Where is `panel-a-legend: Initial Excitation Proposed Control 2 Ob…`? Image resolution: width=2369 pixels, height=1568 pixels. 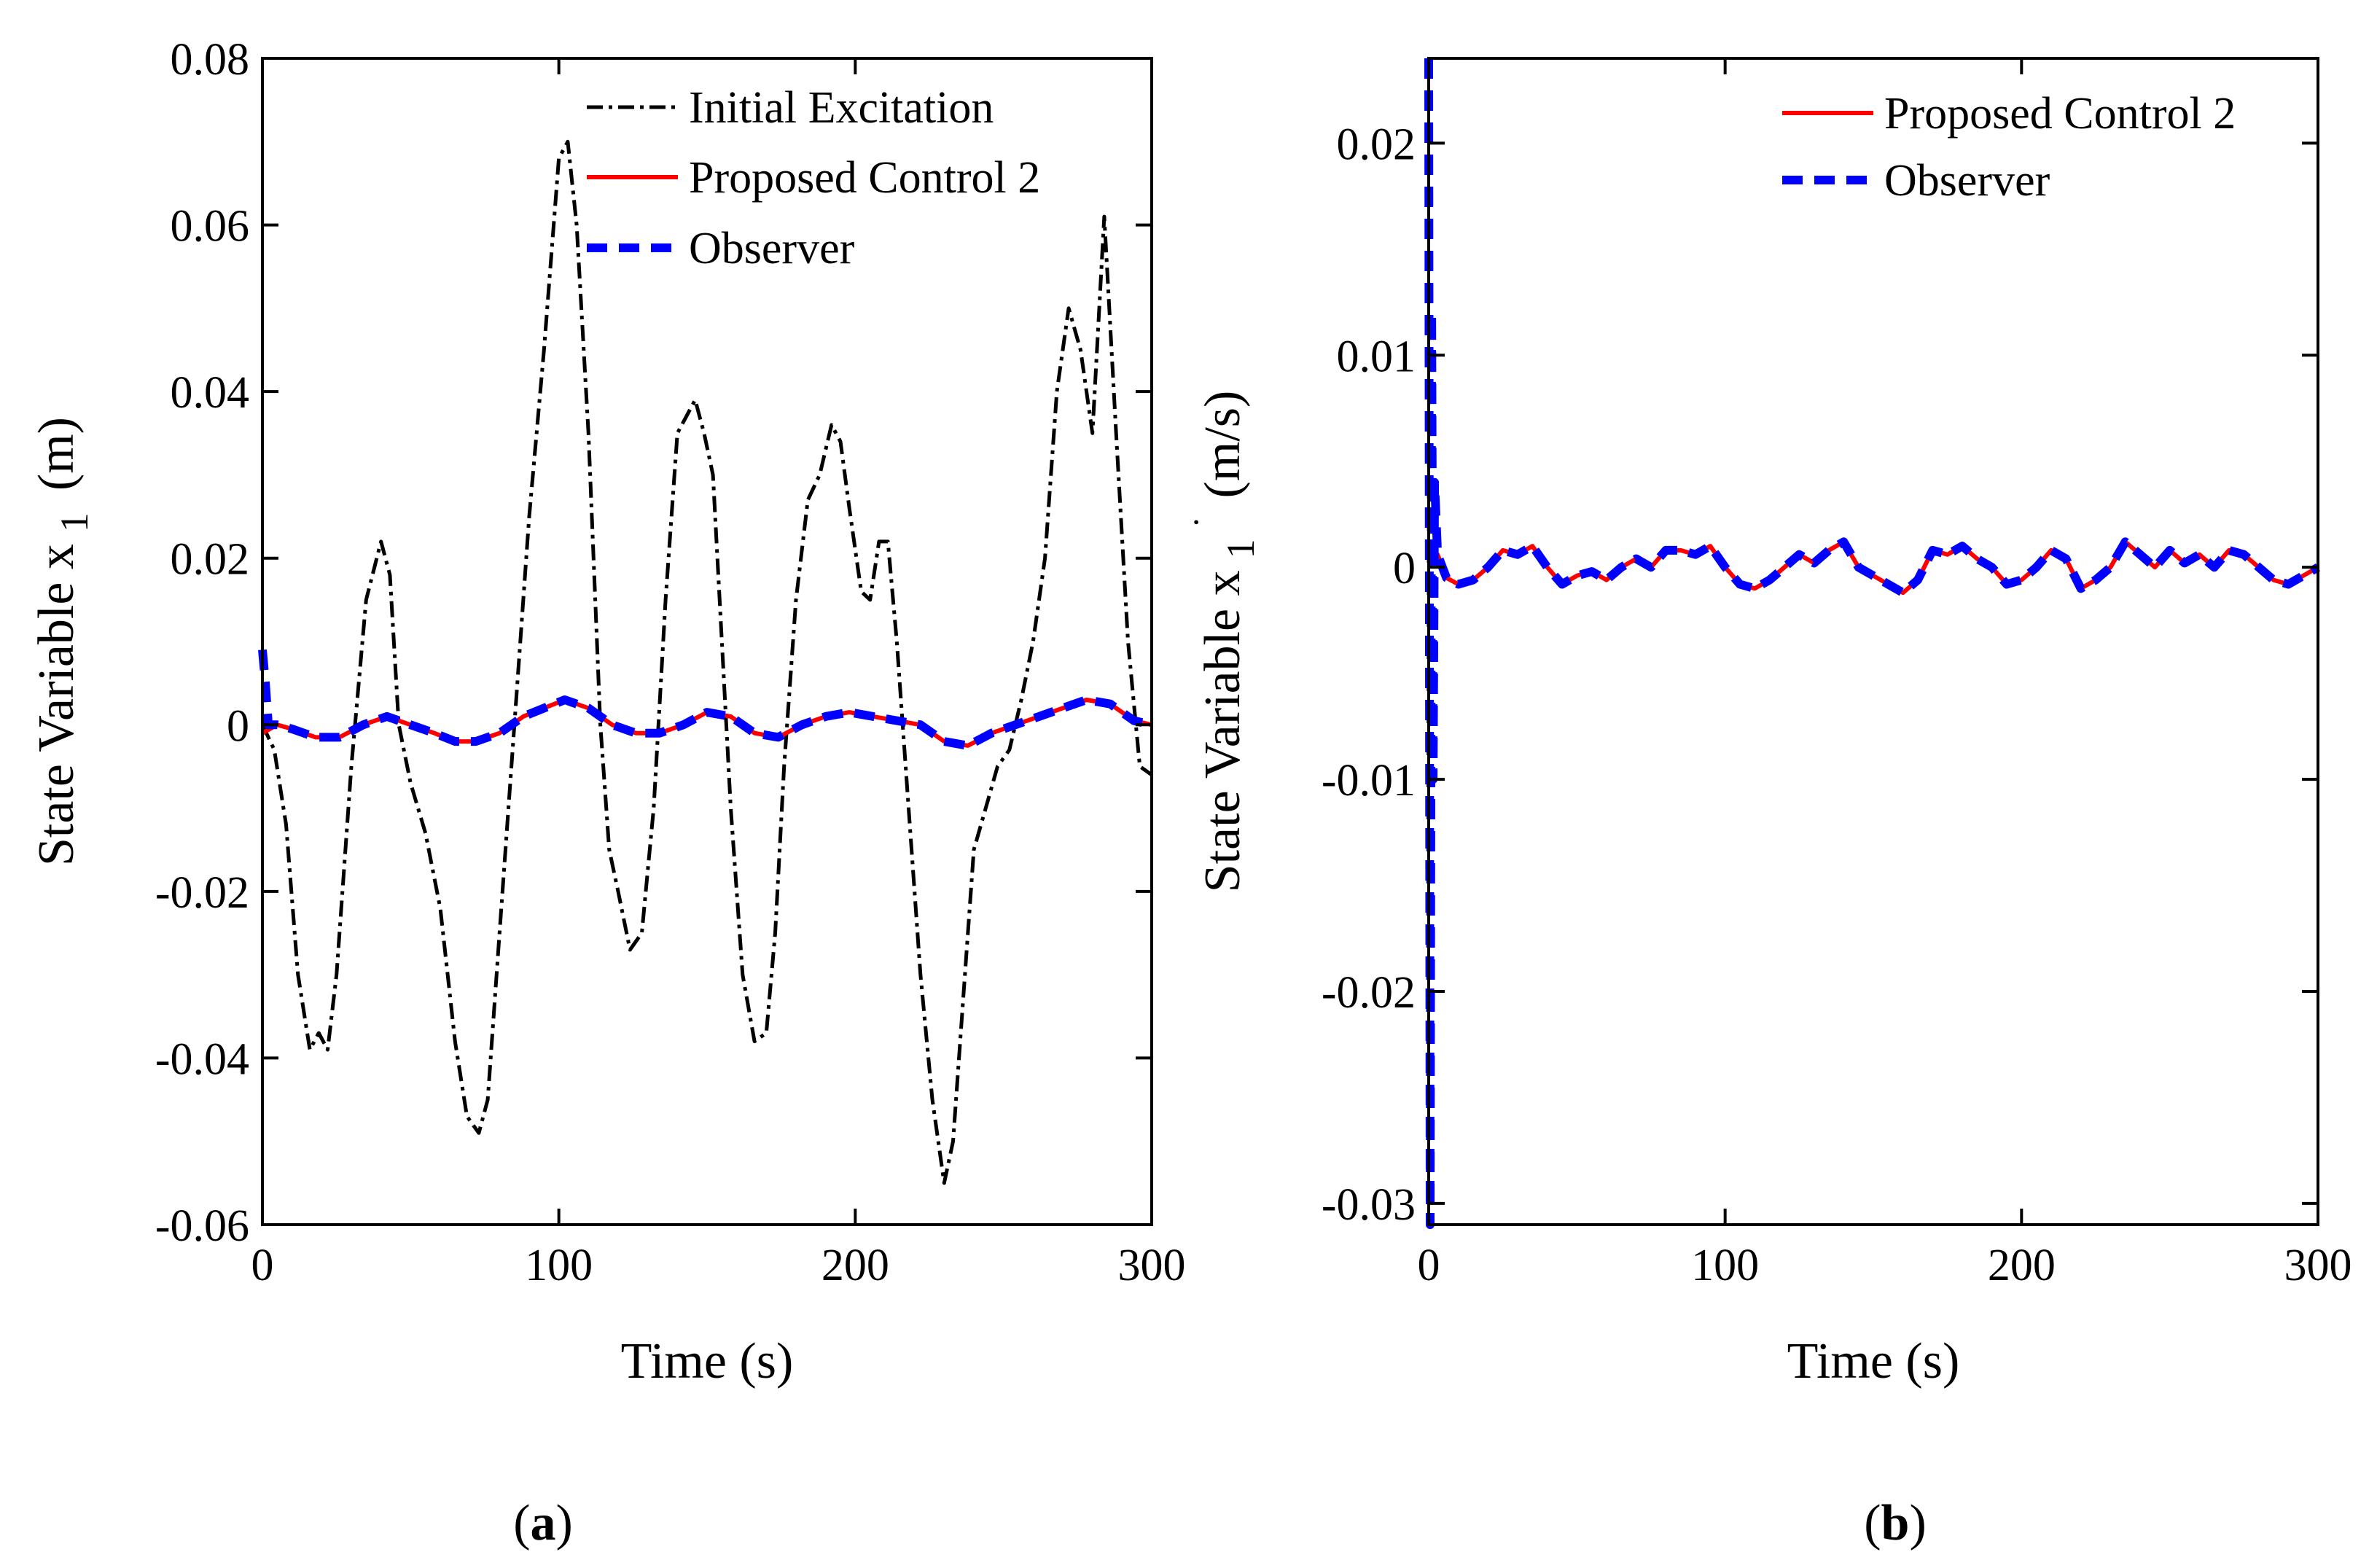
panel-a-legend: Initial Excitation Proposed Control 2 Ob… is located at coordinates (813, 178).